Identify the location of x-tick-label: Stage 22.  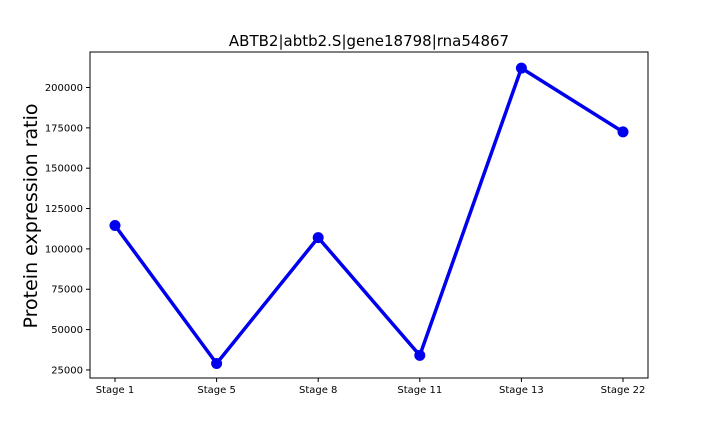
(623, 390).